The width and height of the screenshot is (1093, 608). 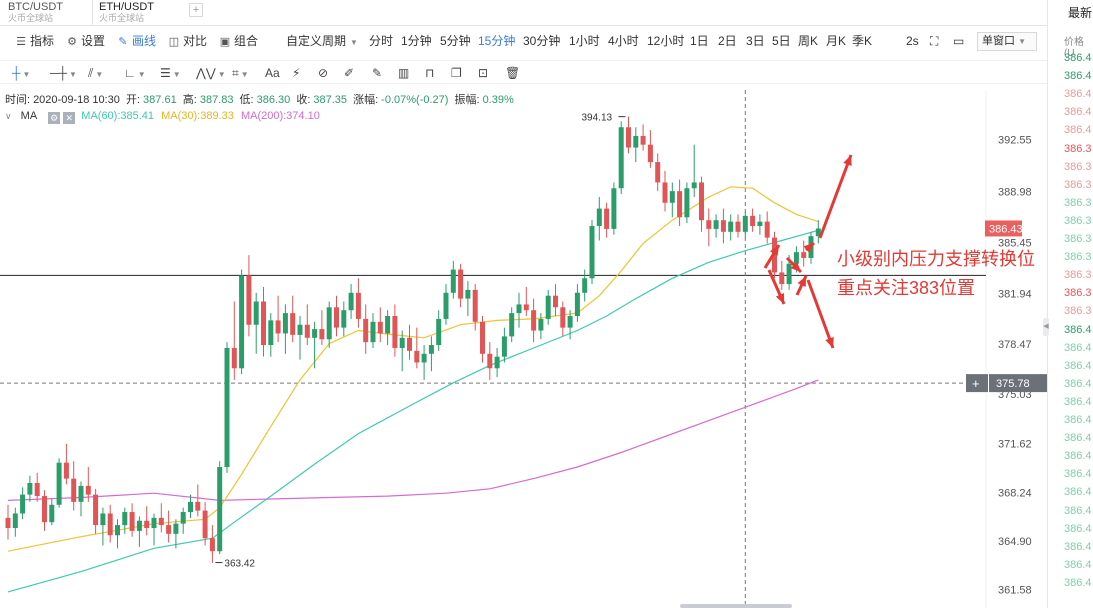 I want to click on plus-icon: +, so click(x=976, y=383).